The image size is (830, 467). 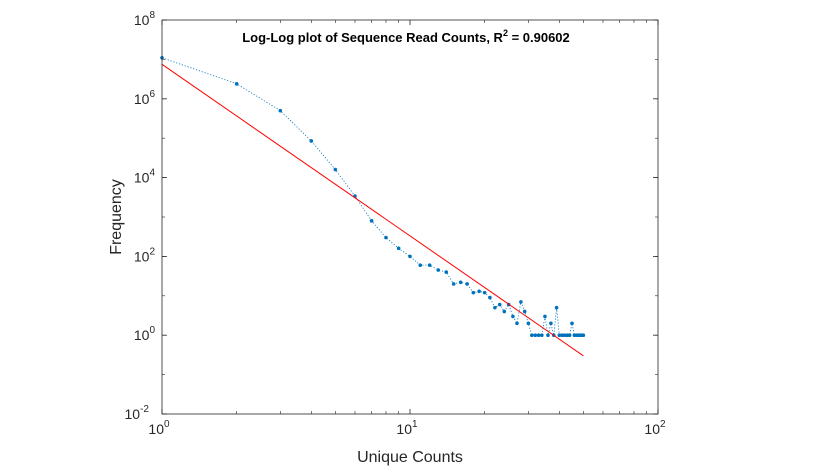 I want to click on x-tick-label: 10¹, so click(x=407, y=428).